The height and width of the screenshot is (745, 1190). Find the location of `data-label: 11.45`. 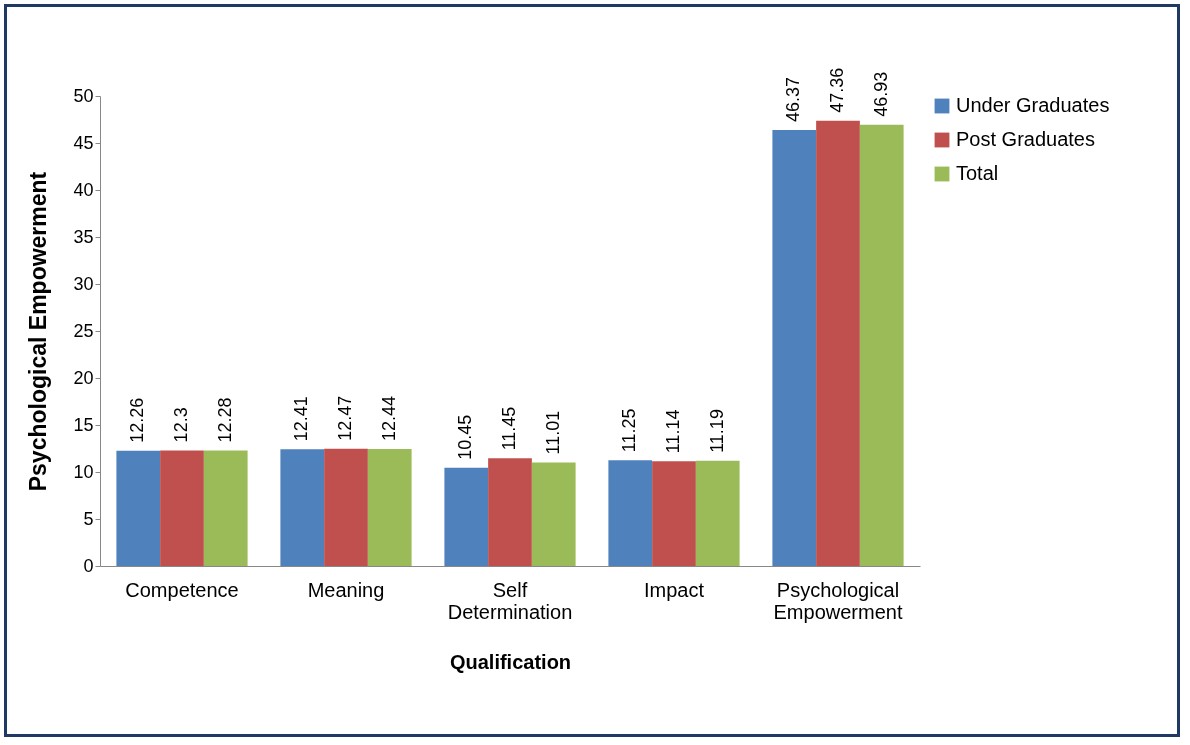

data-label: 11.45 is located at coordinates (509, 428).